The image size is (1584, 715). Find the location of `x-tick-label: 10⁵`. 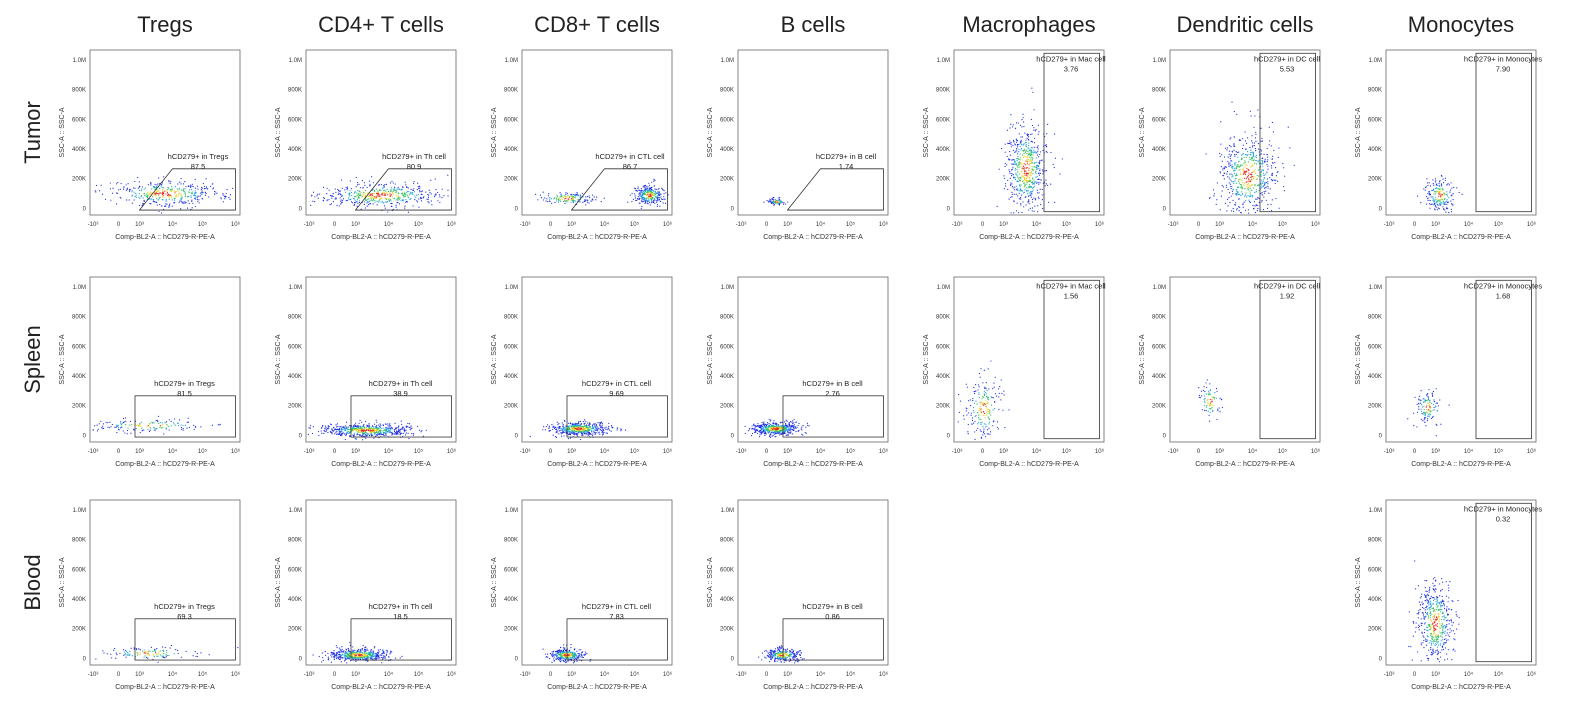

x-tick-label: 10⁵ is located at coordinates (635, 224).